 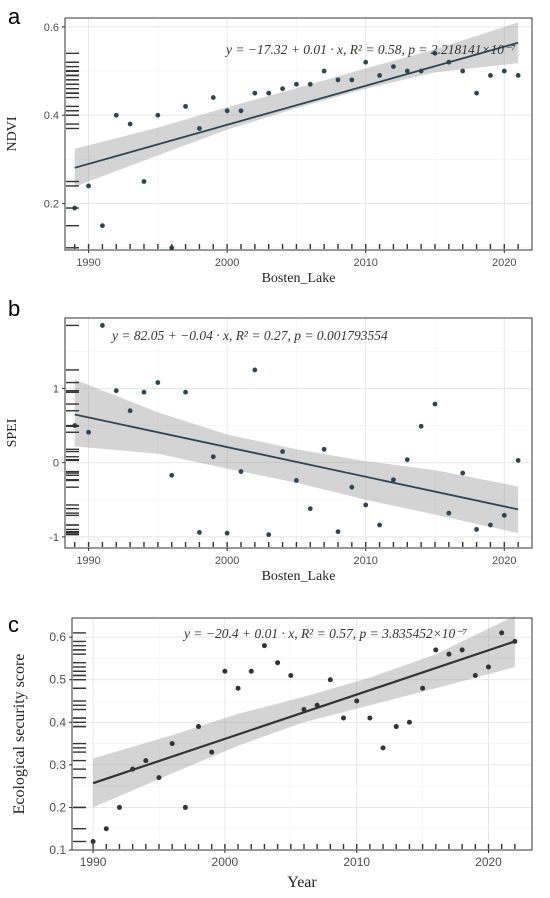 I want to click on y-tick-label: 1, so click(x=56, y=389).